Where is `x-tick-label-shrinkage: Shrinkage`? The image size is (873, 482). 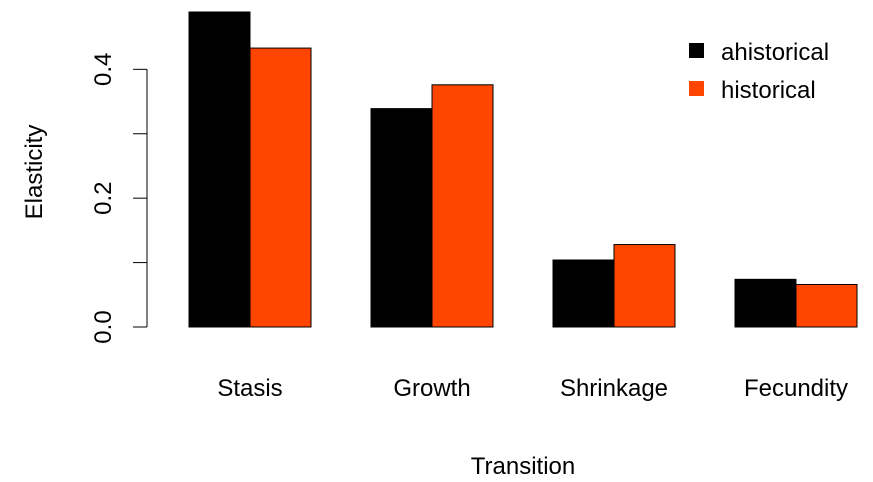
x-tick-label-shrinkage: Shrinkage is located at coordinates (614, 388).